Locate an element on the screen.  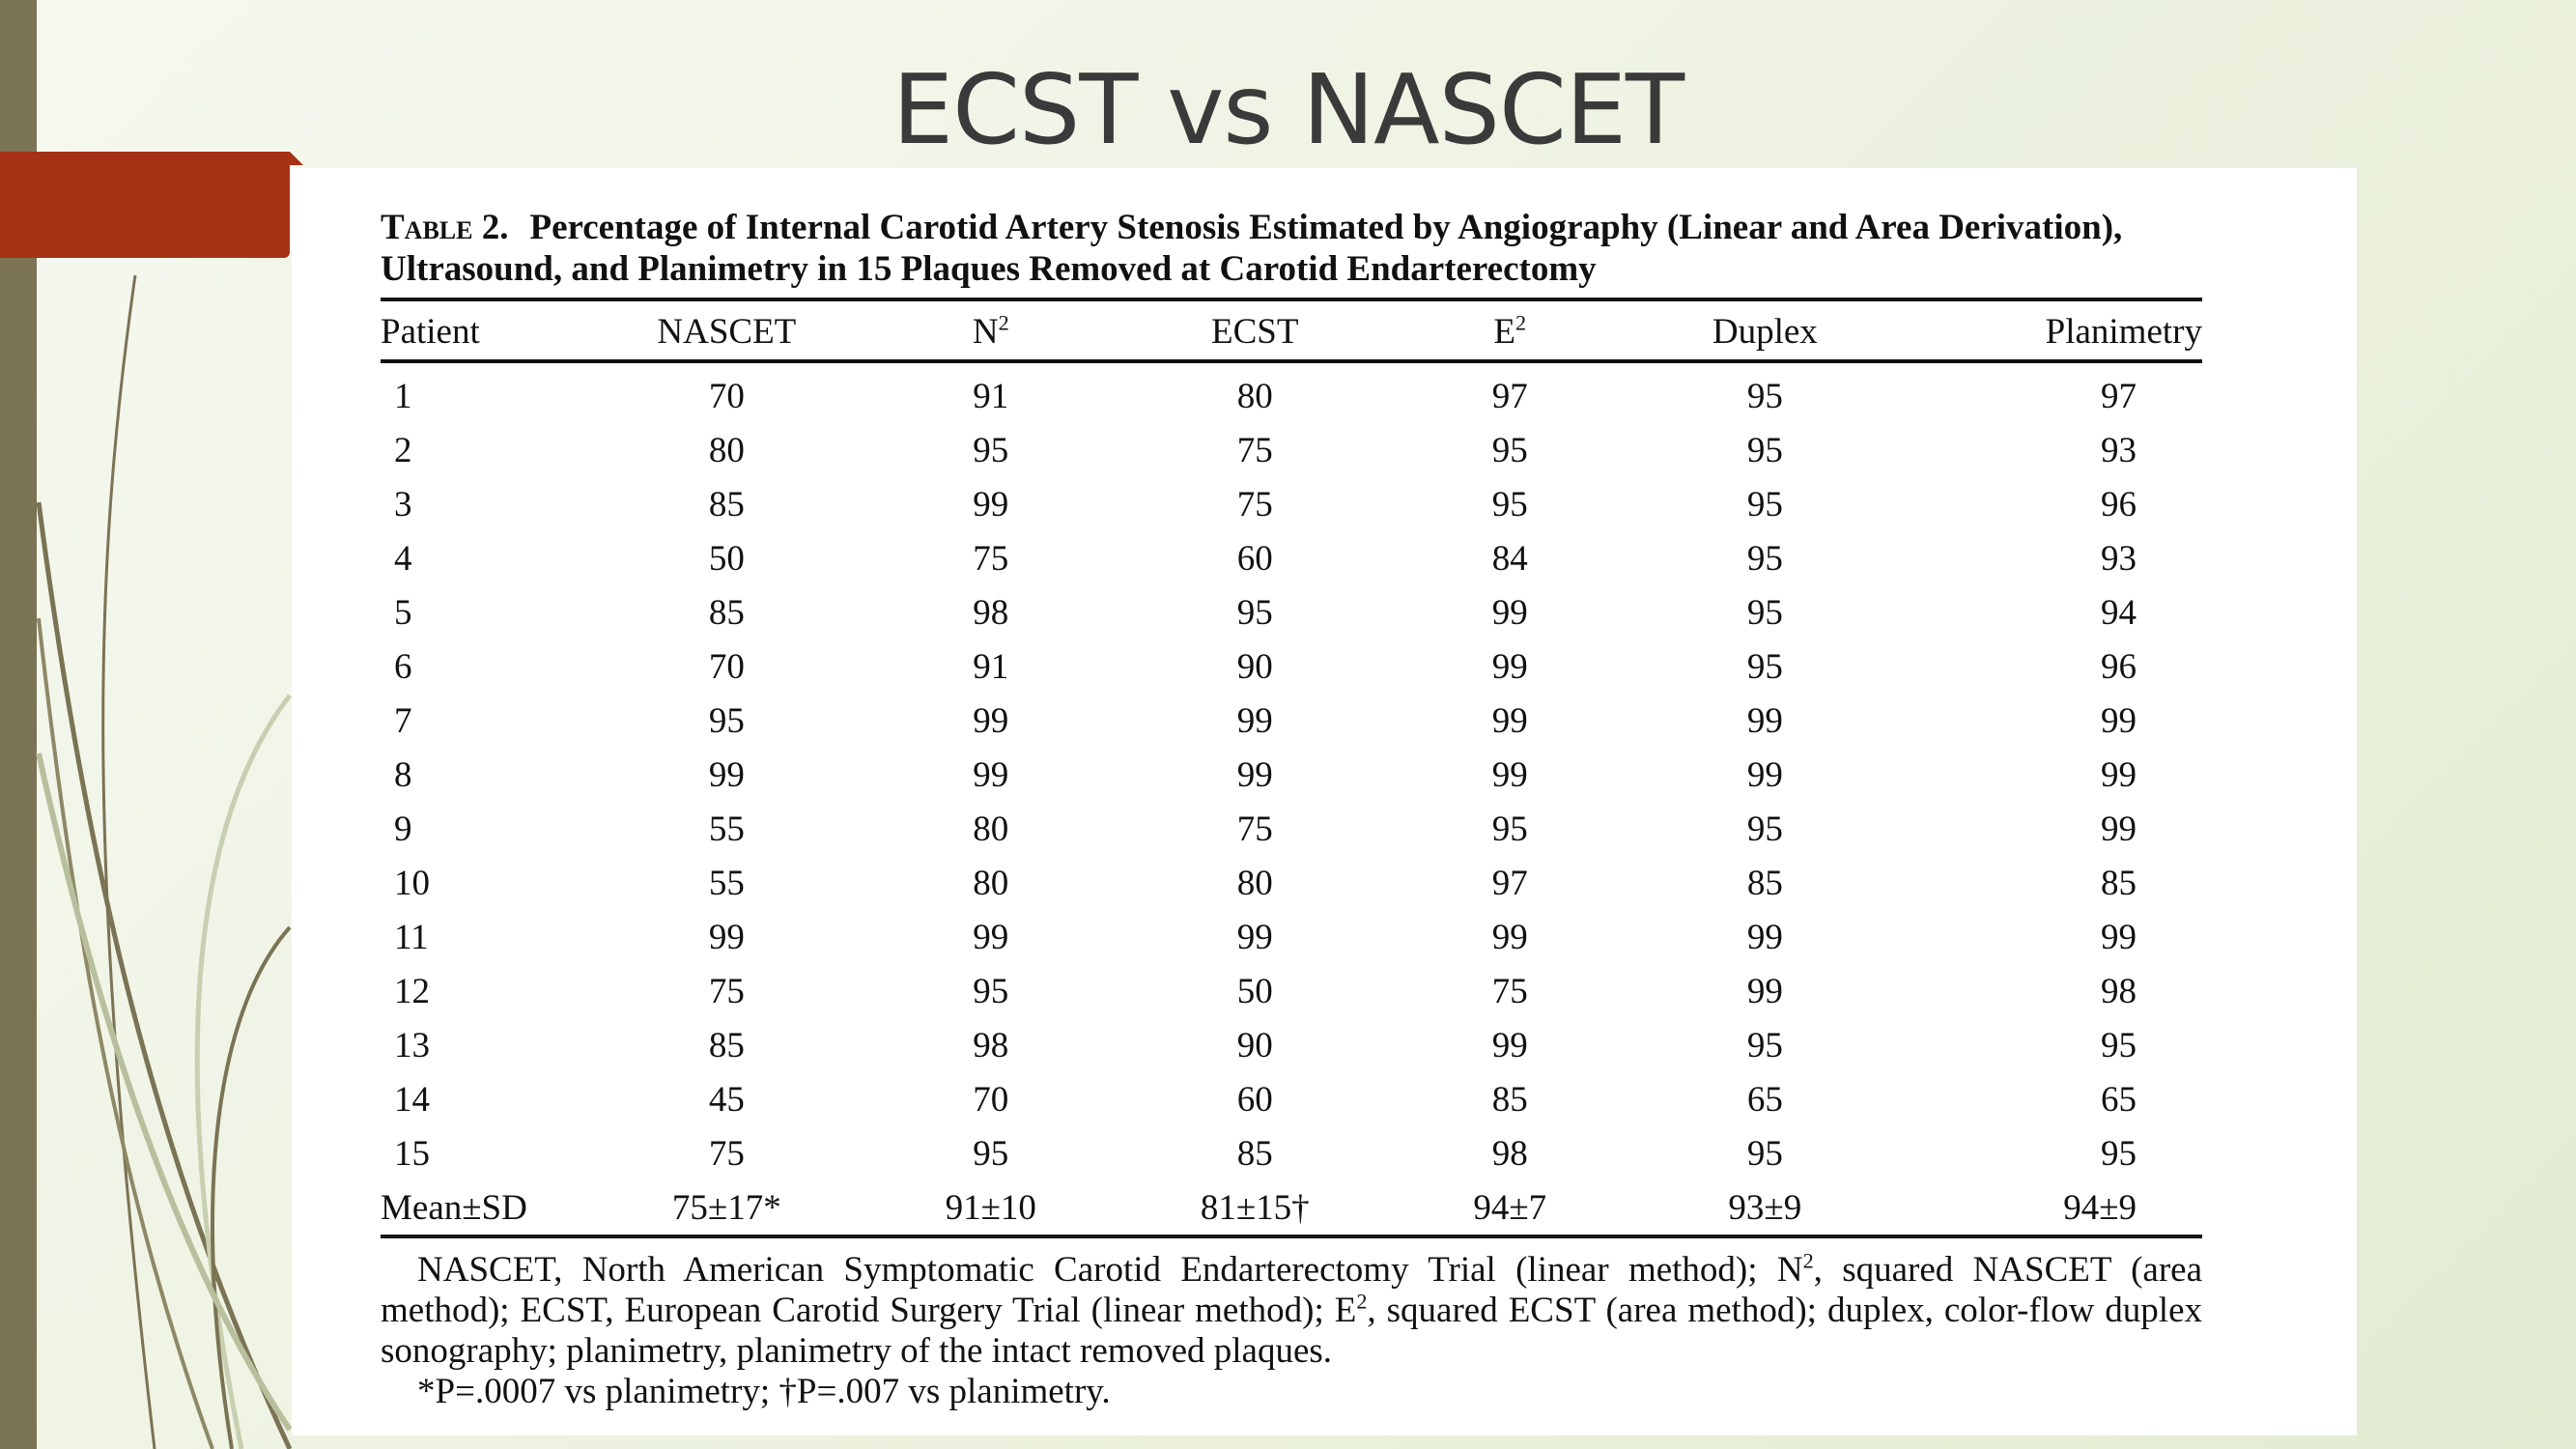
cell-e2: 97 is located at coordinates (1509, 396).